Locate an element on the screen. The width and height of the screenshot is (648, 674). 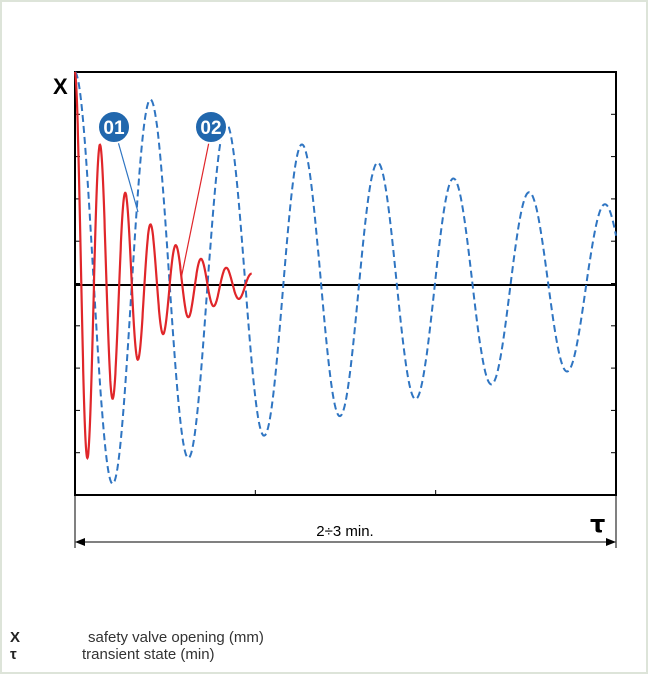
marker-02: 02 is located at coordinates (204, 195).